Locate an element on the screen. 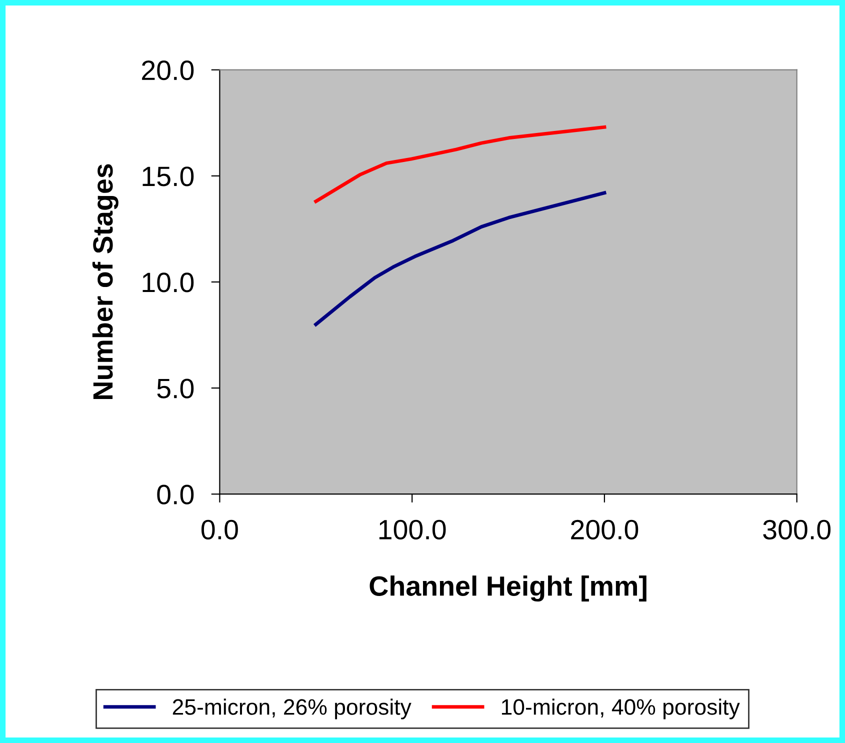 This screenshot has width=845, height=743. y-tick-label: 0.0 is located at coordinates (175, 494).